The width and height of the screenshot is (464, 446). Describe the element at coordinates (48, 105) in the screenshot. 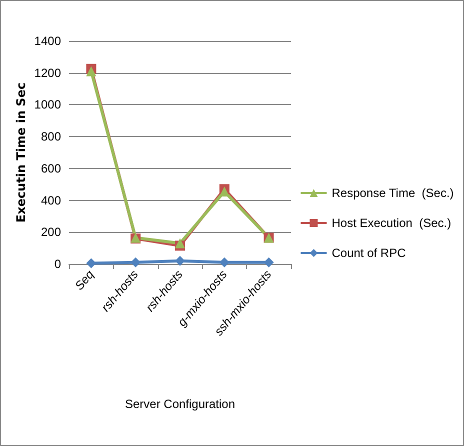

I see `y-tick-label: 1000` at that location.